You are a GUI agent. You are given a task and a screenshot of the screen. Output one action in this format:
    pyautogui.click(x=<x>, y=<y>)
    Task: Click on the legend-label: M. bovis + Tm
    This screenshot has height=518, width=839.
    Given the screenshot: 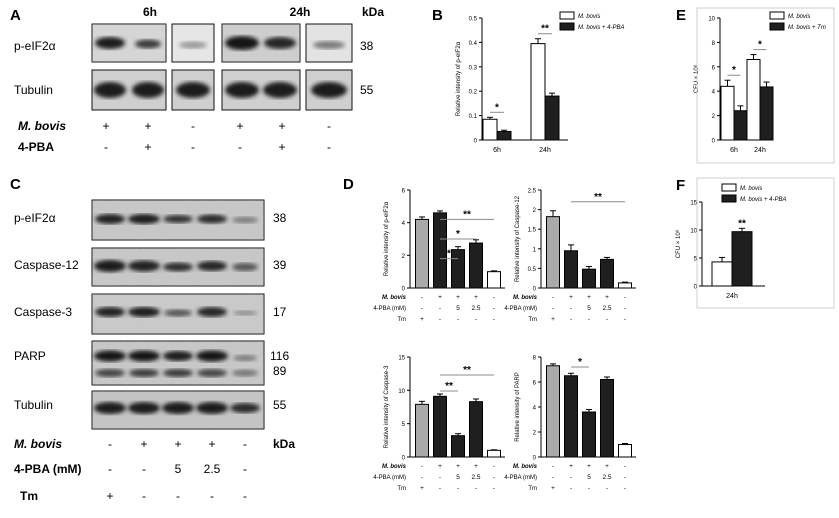 What is the action you would take?
    pyautogui.click(x=807, y=28)
    